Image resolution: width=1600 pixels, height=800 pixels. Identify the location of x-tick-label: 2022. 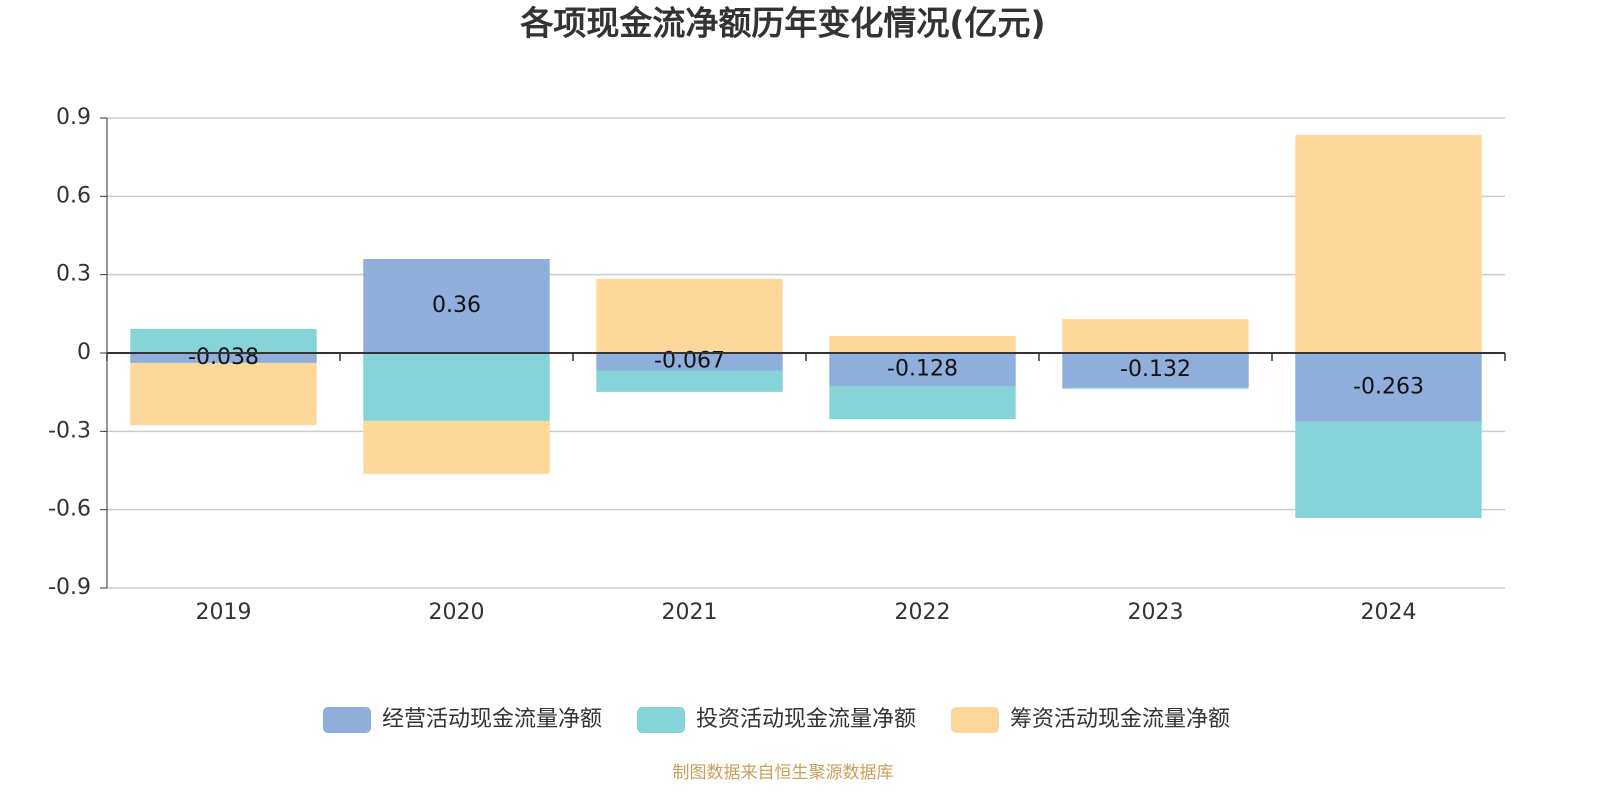
(923, 612).